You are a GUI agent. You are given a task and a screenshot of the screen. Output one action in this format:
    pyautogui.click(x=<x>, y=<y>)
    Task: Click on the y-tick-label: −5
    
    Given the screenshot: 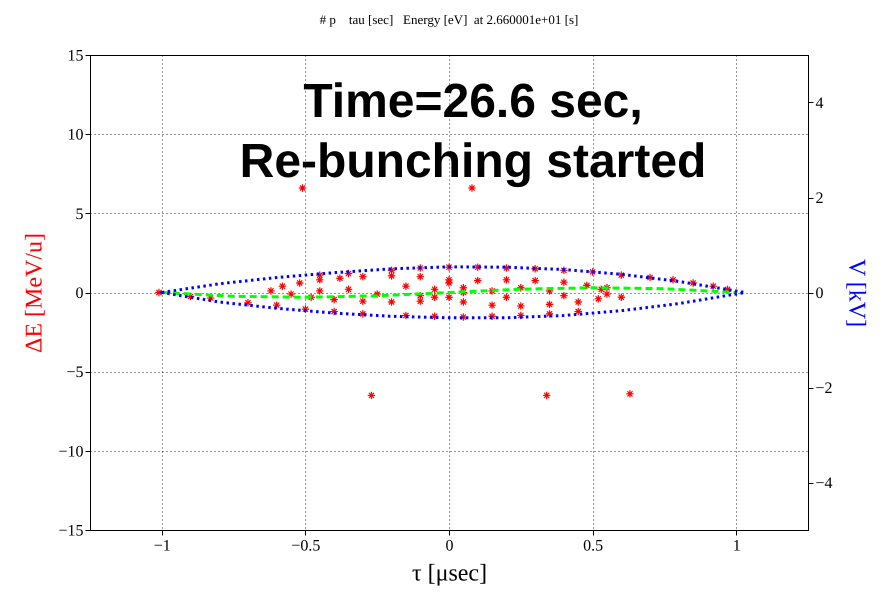 What is the action you would take?
    pyautogui.click(x=75, y=373)
    